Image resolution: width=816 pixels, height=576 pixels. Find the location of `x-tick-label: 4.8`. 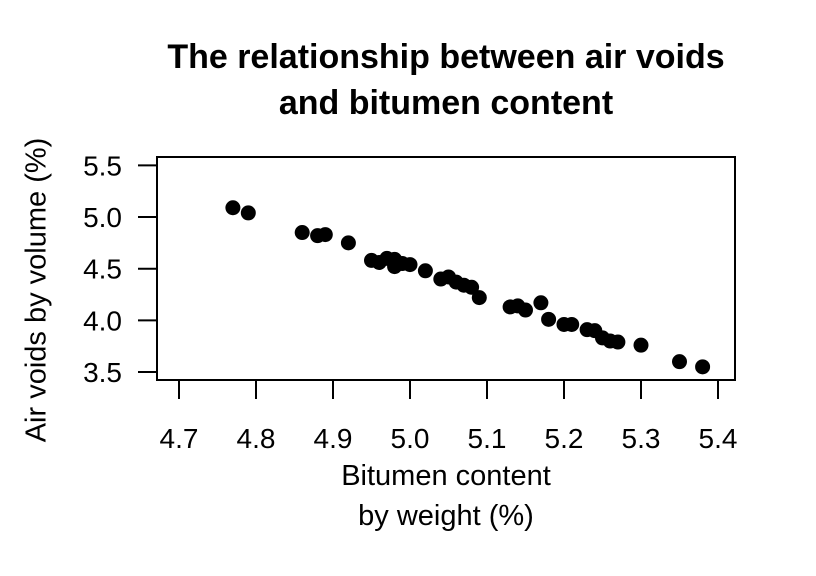

x-tick-label: 4.8 is located at coordinates (256, 438).